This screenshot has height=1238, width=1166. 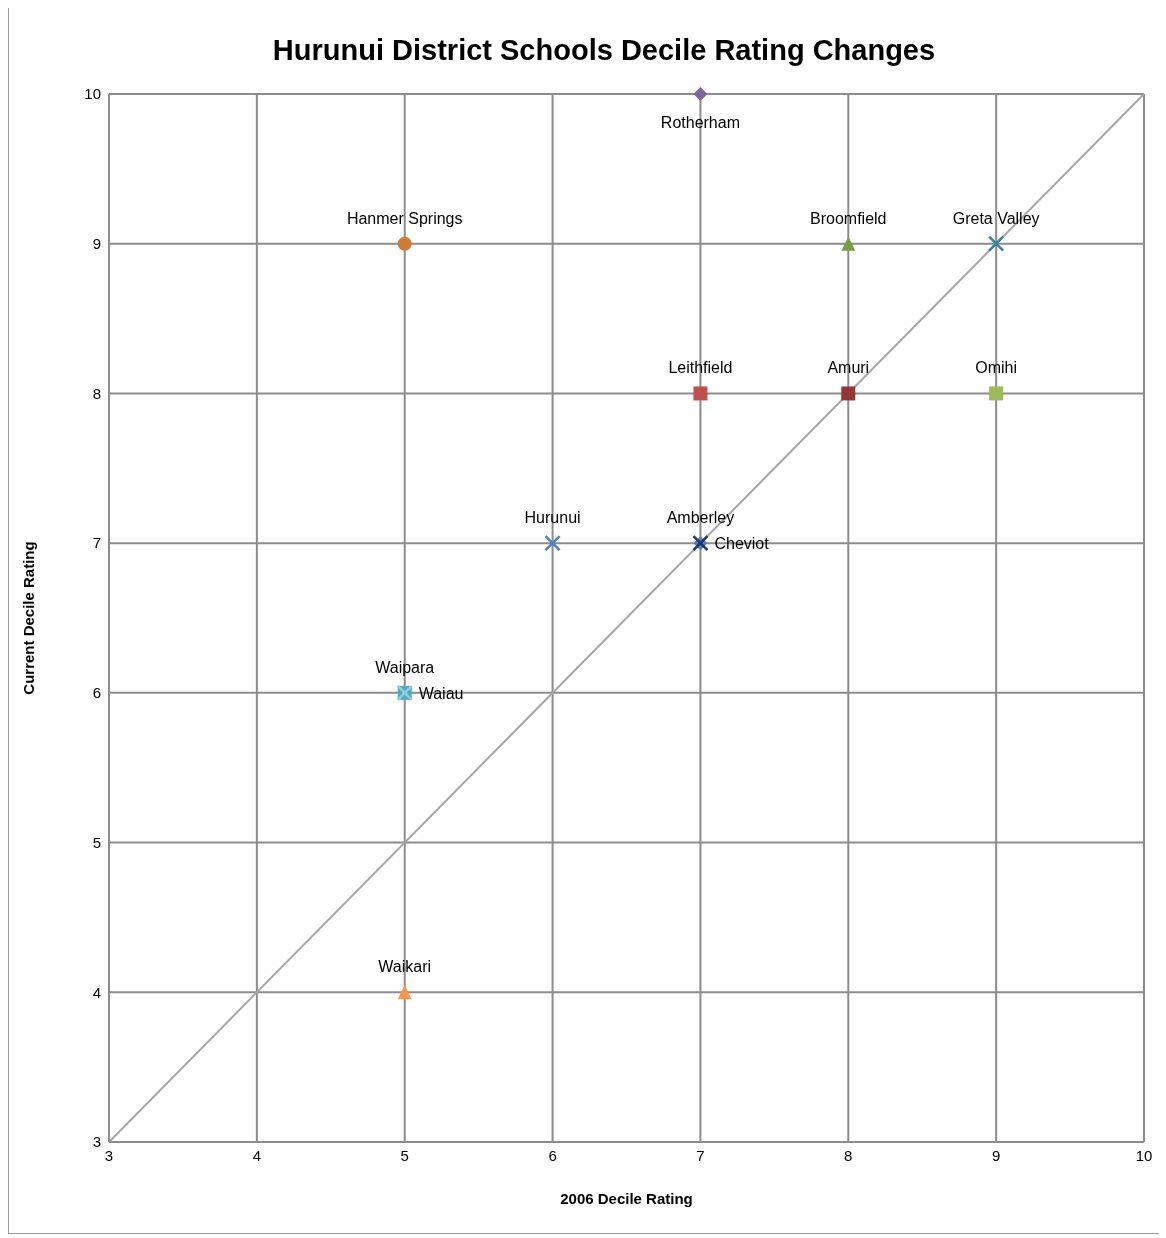 What do you see at coordinates (552, 518) in the screenshot?
I see `series-label: Hurunui` at bounding box center [552, 518].